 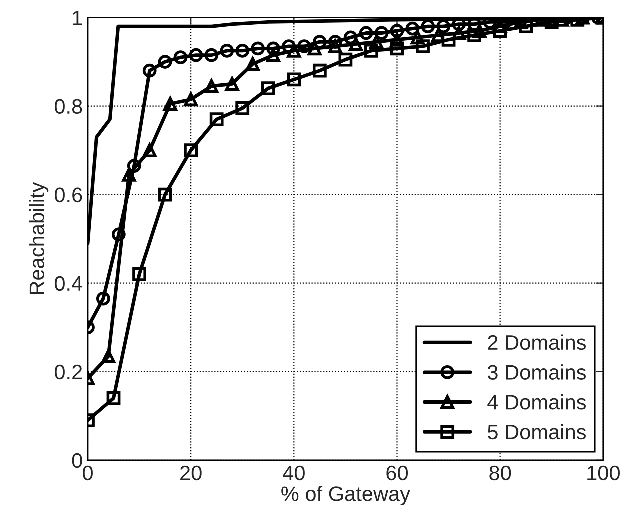 I want to click on y-axis-title: Reachability, so click(x=39, y=238).